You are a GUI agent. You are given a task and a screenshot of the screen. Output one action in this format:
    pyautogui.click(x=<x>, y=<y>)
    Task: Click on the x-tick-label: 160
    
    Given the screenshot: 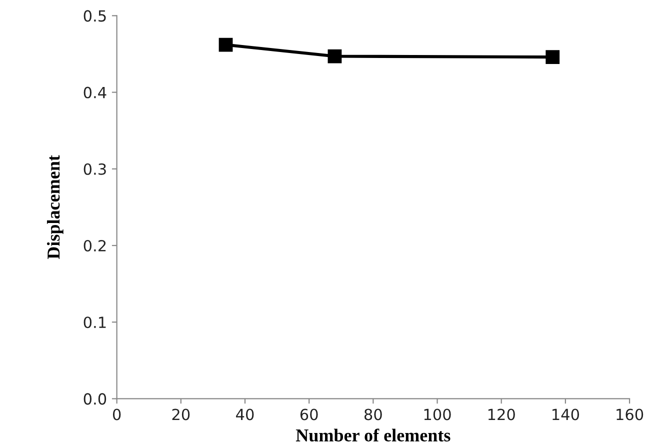 What is the action you would take?
    pyautogui.click(x=630, y=414)
    